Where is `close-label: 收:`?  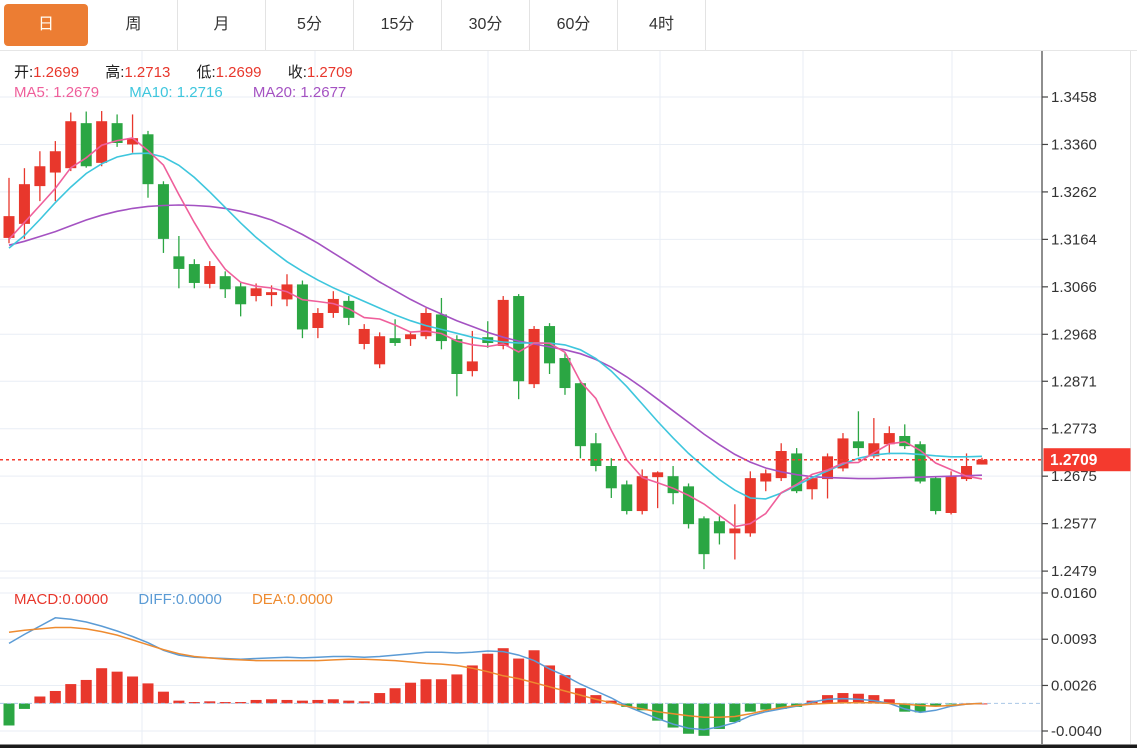 close-label: 收: is located at coordinates (297, 72).